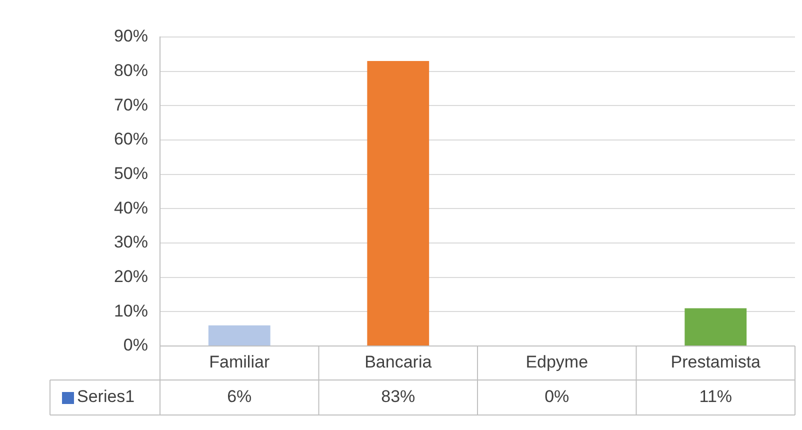 This screenshot has width=802, height=430. Describe the element at coordinates (398, 396) in the screenshot. I see `data-label: 83%` at that location.